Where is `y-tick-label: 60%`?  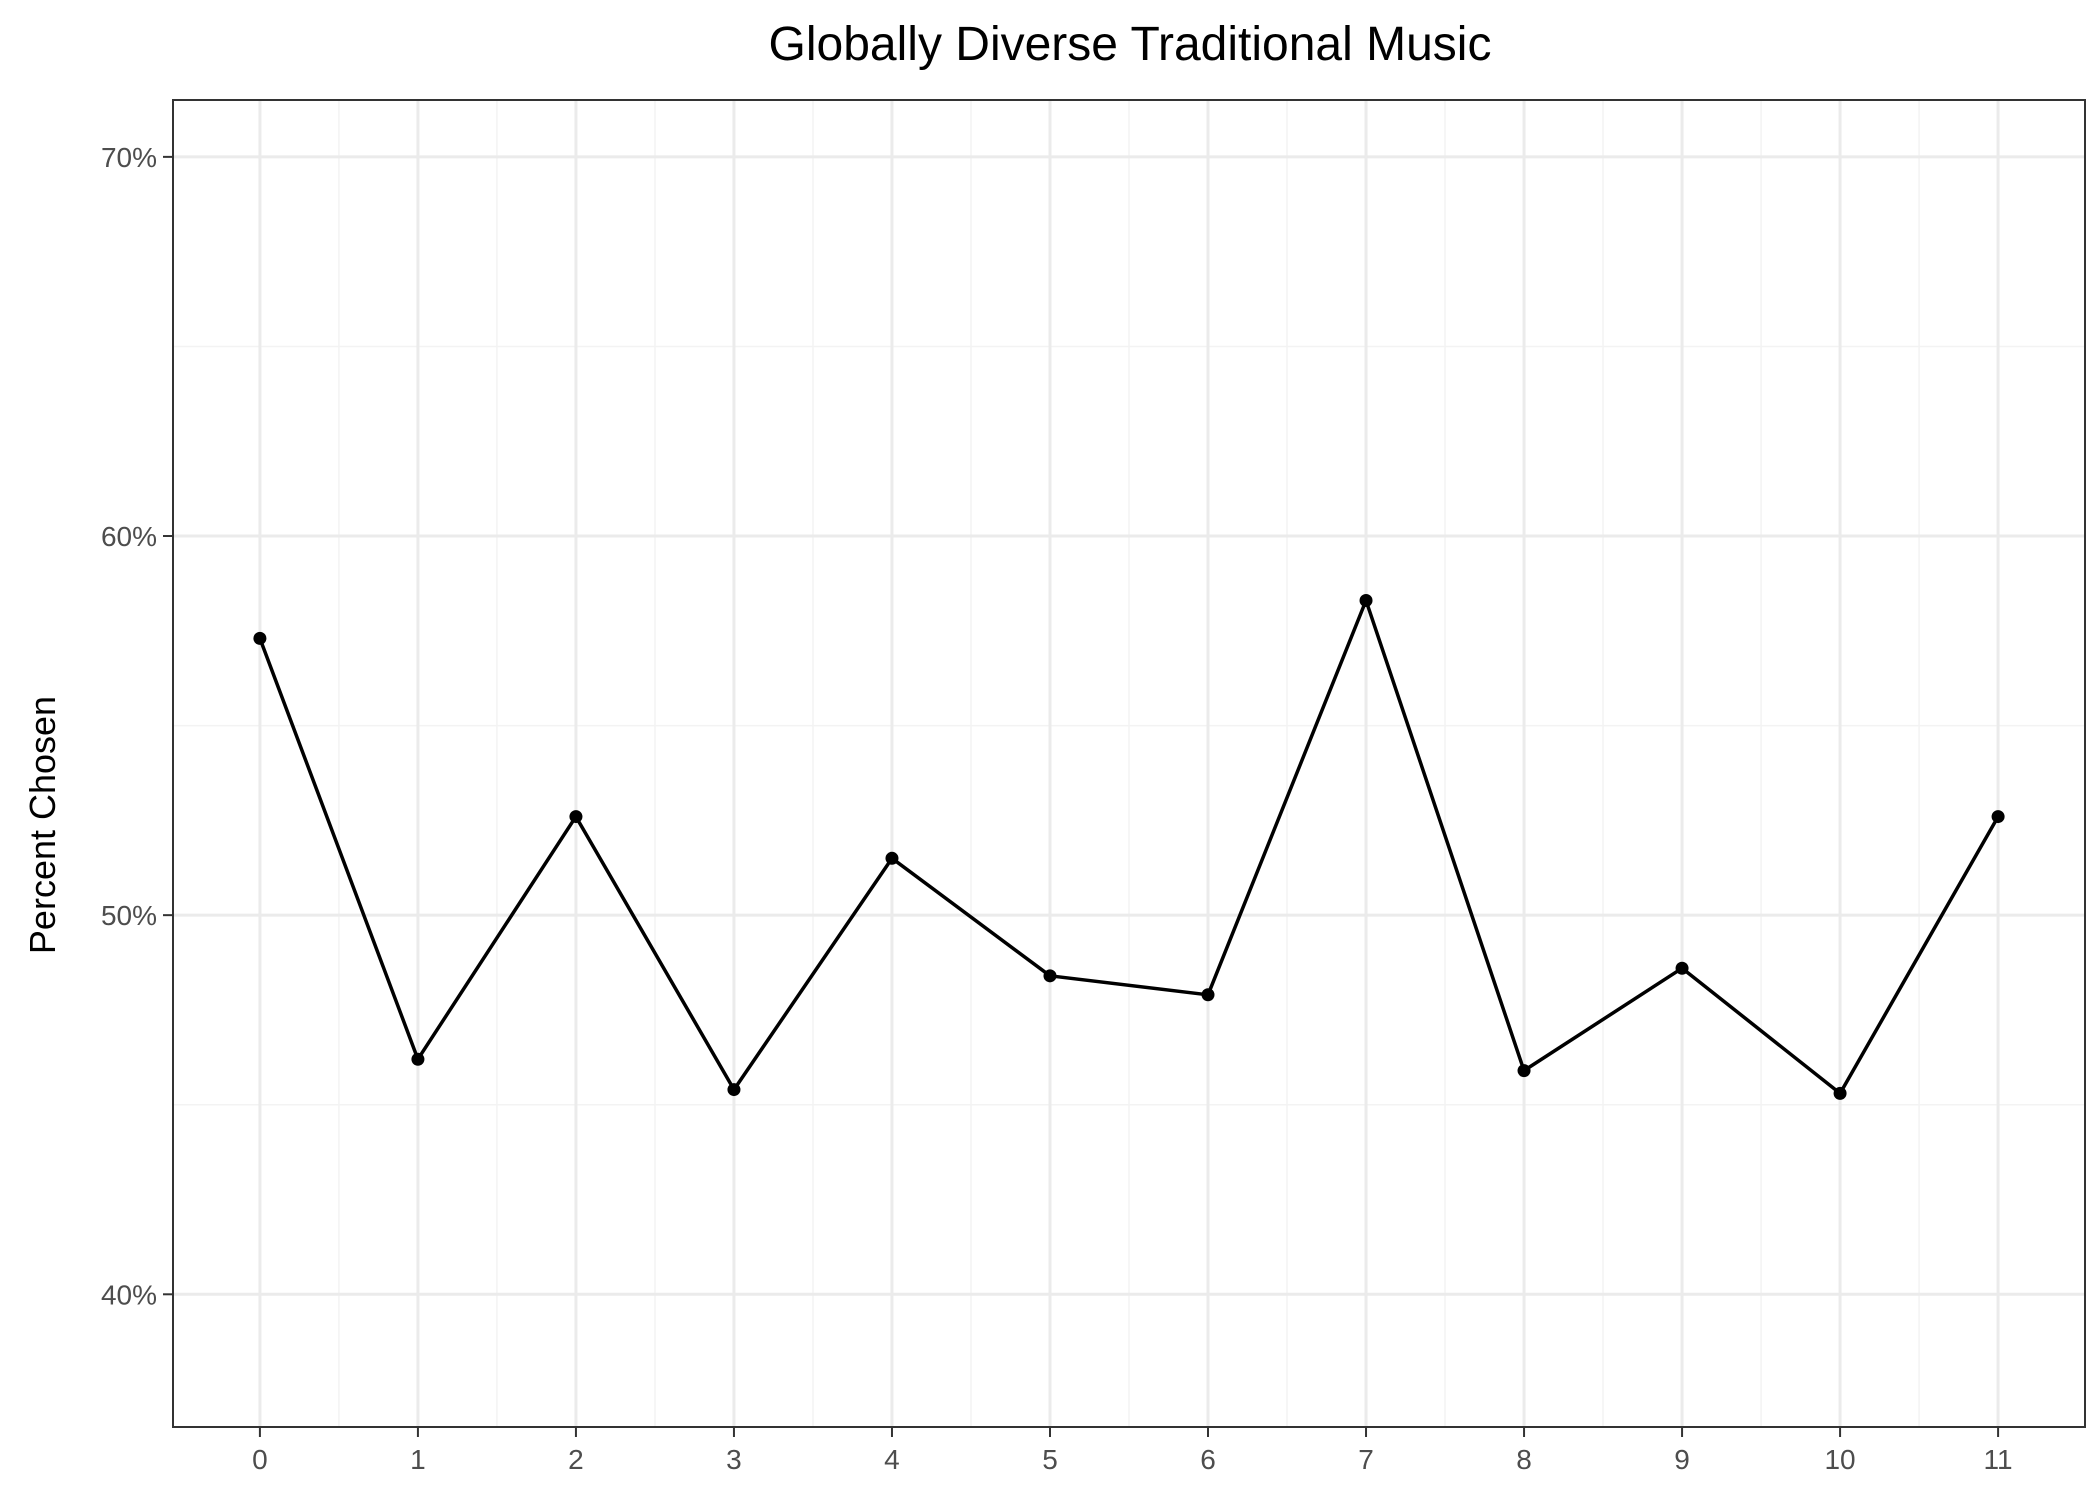 y-tick-label: 60% is located at coordinates (129, 536).